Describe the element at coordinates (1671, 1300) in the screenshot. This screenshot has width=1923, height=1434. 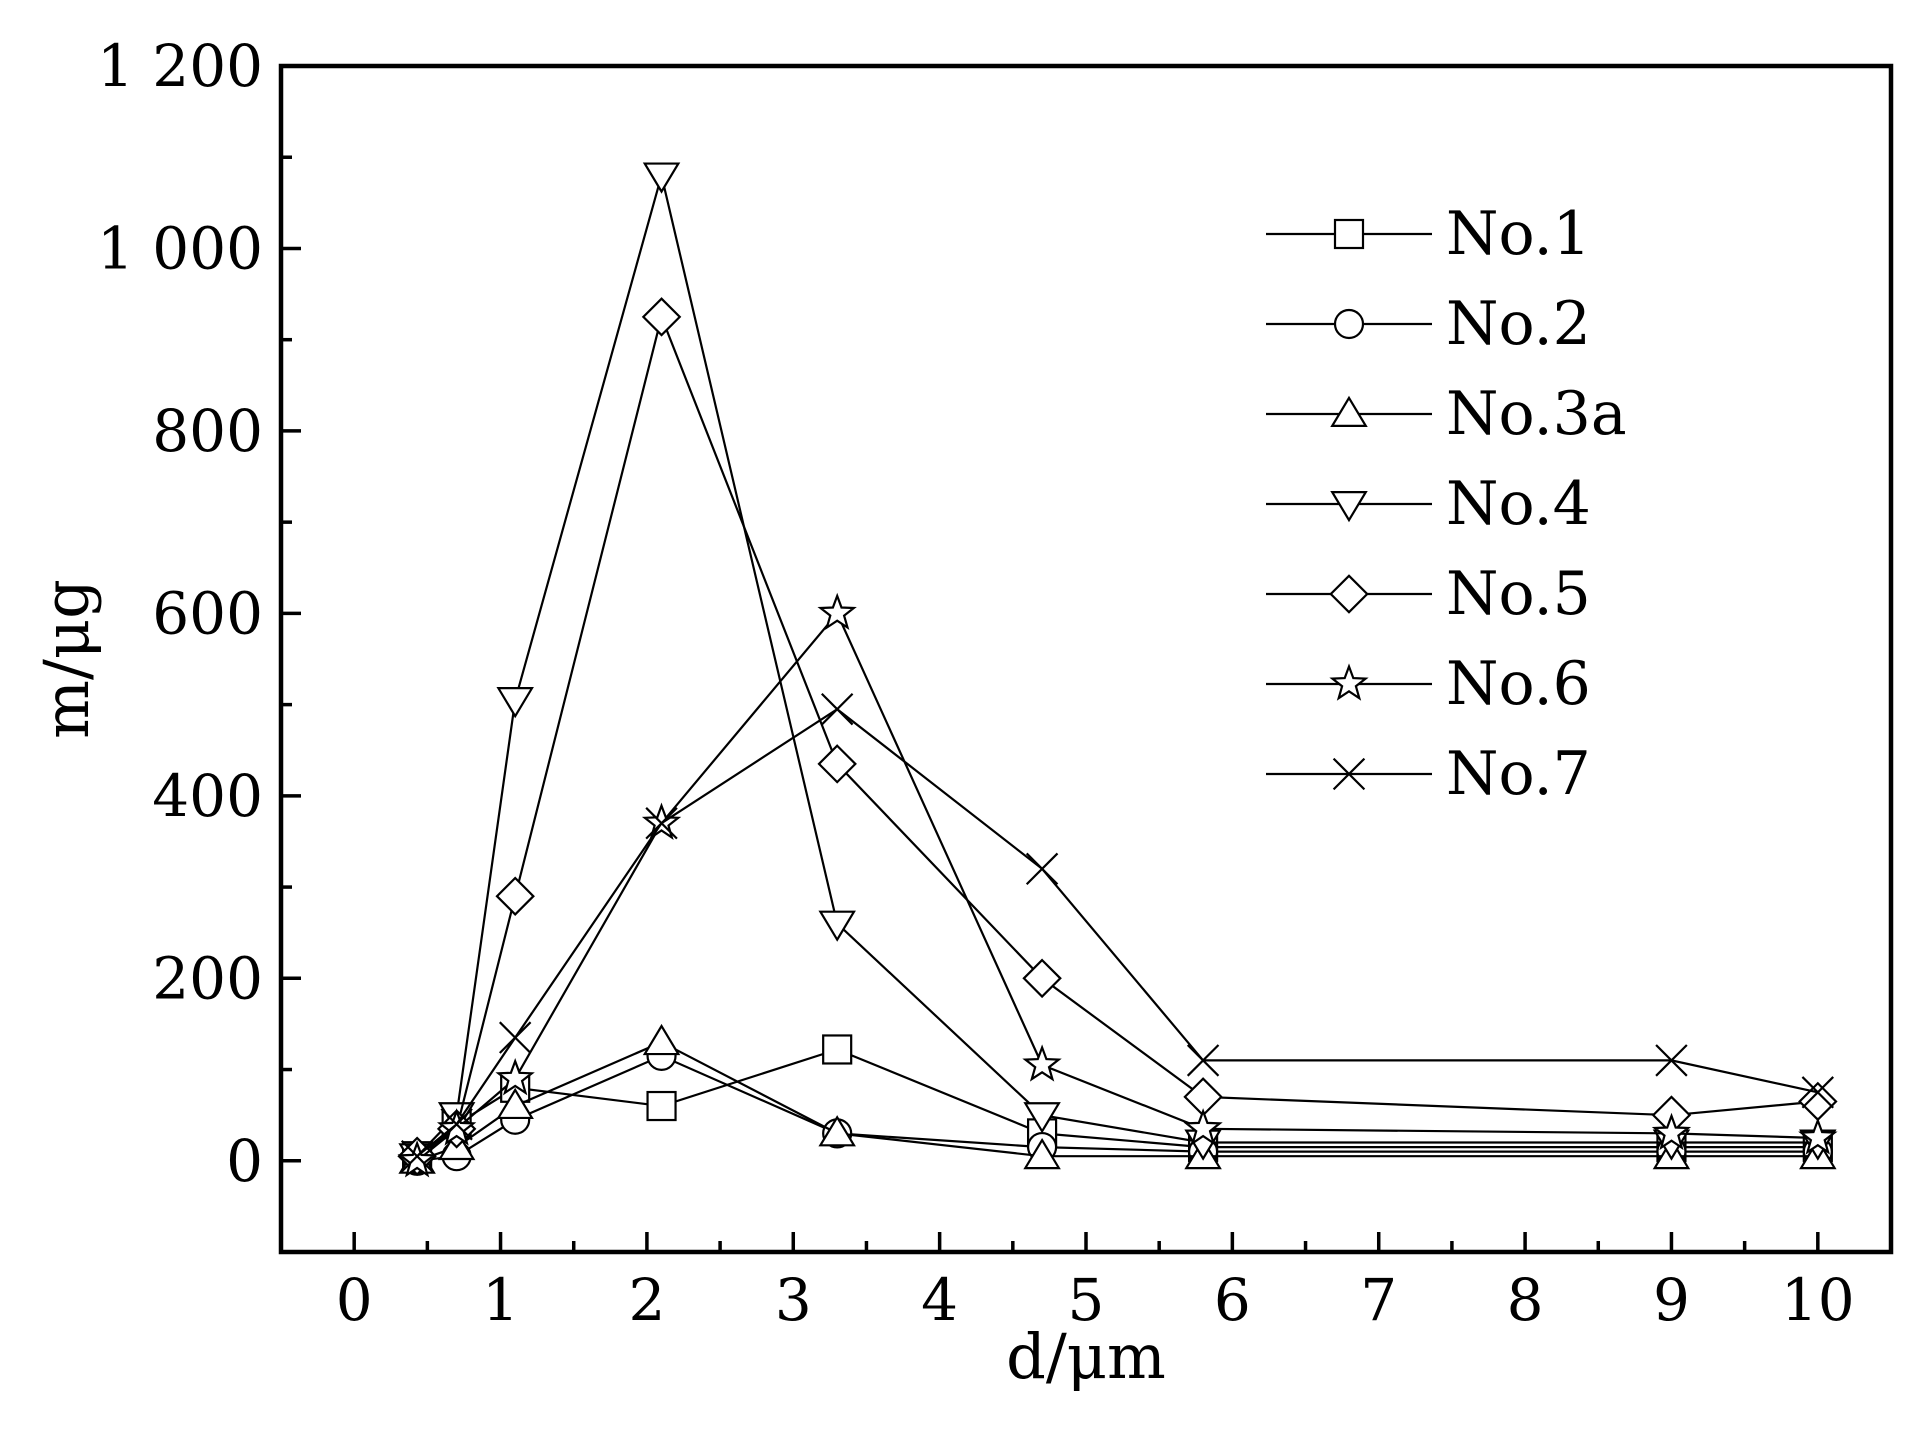
I see `x-tick-label: 9` at that location.